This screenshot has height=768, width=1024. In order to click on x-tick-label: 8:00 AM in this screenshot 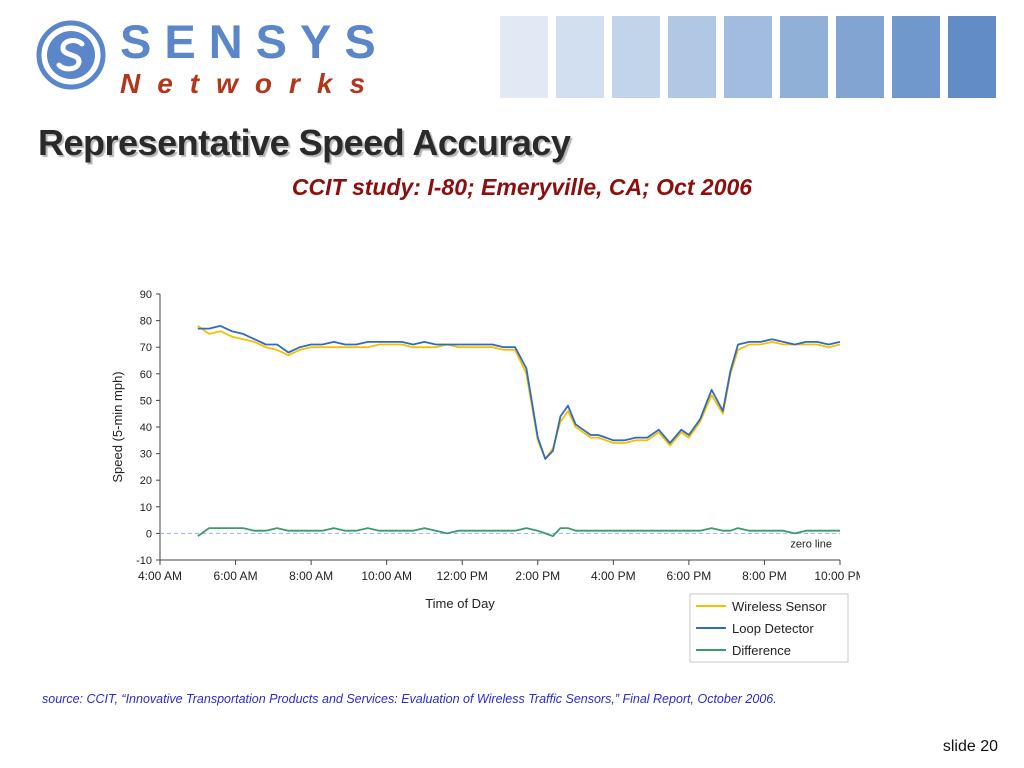, I will do `click(311, 576)`.